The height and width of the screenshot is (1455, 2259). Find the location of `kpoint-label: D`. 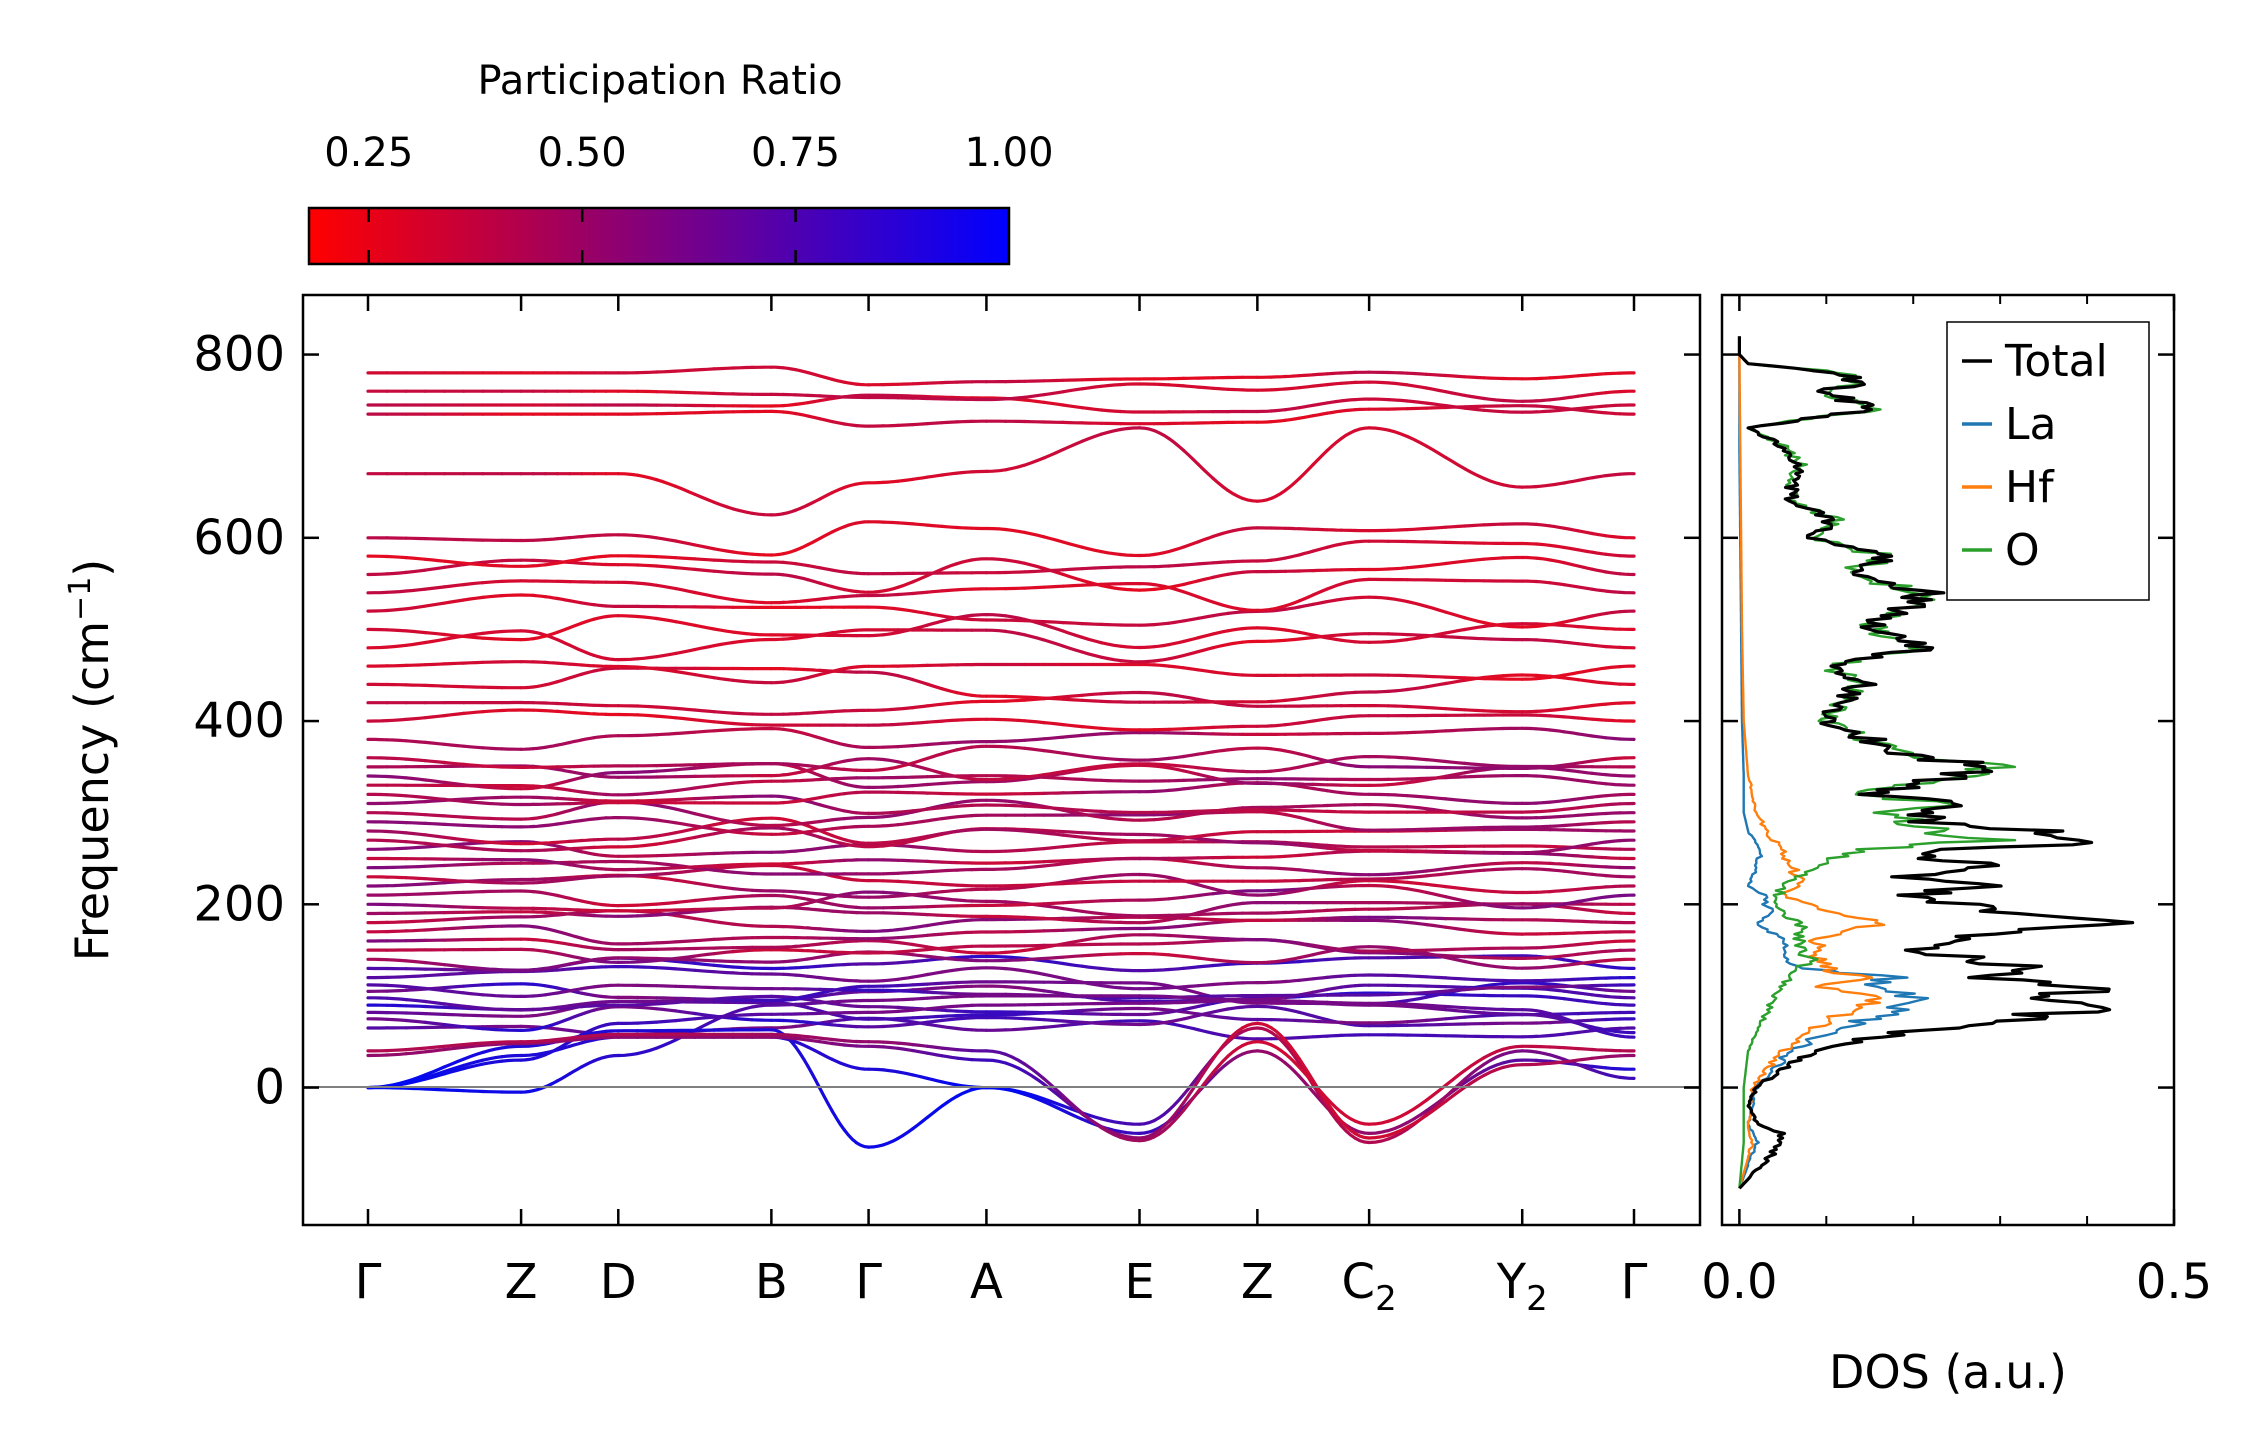

kpoint-label: D is located at coordinates (618, 1282).